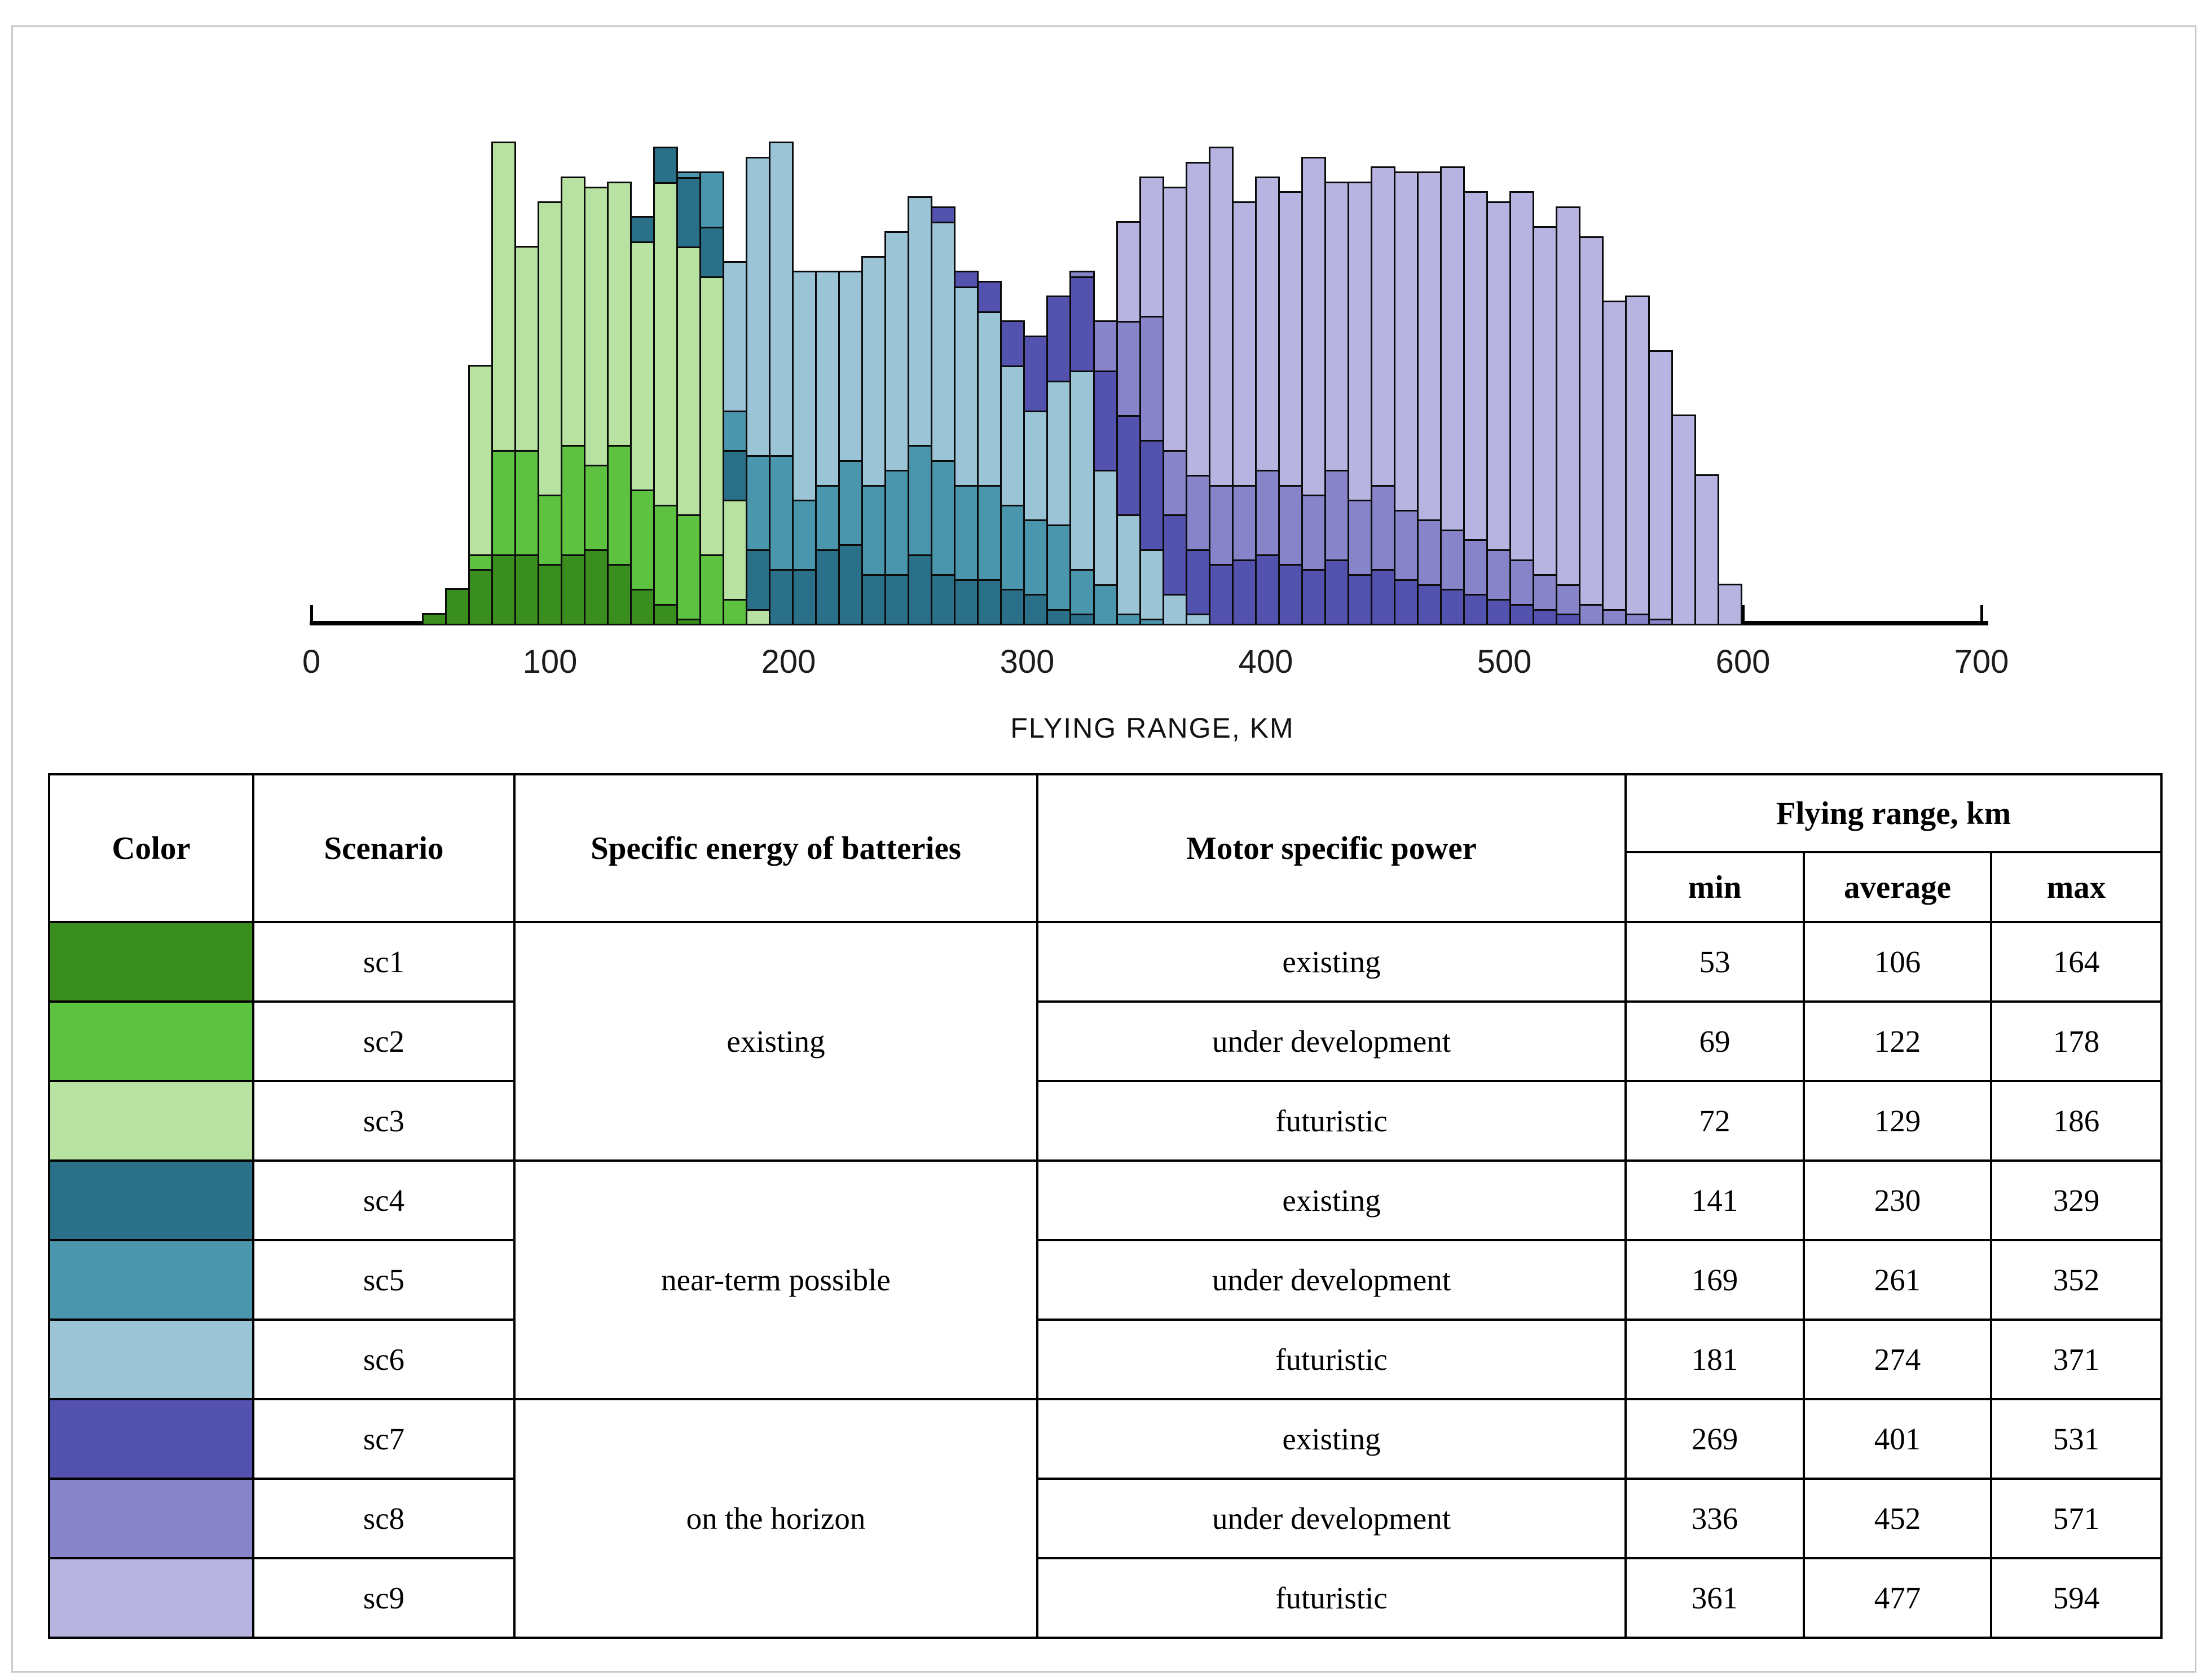  What do you see at coordinates (1897, 1518) in the screenshot?
I see `average-cell-sc8: 452` at bounding box center [1897, 1518].